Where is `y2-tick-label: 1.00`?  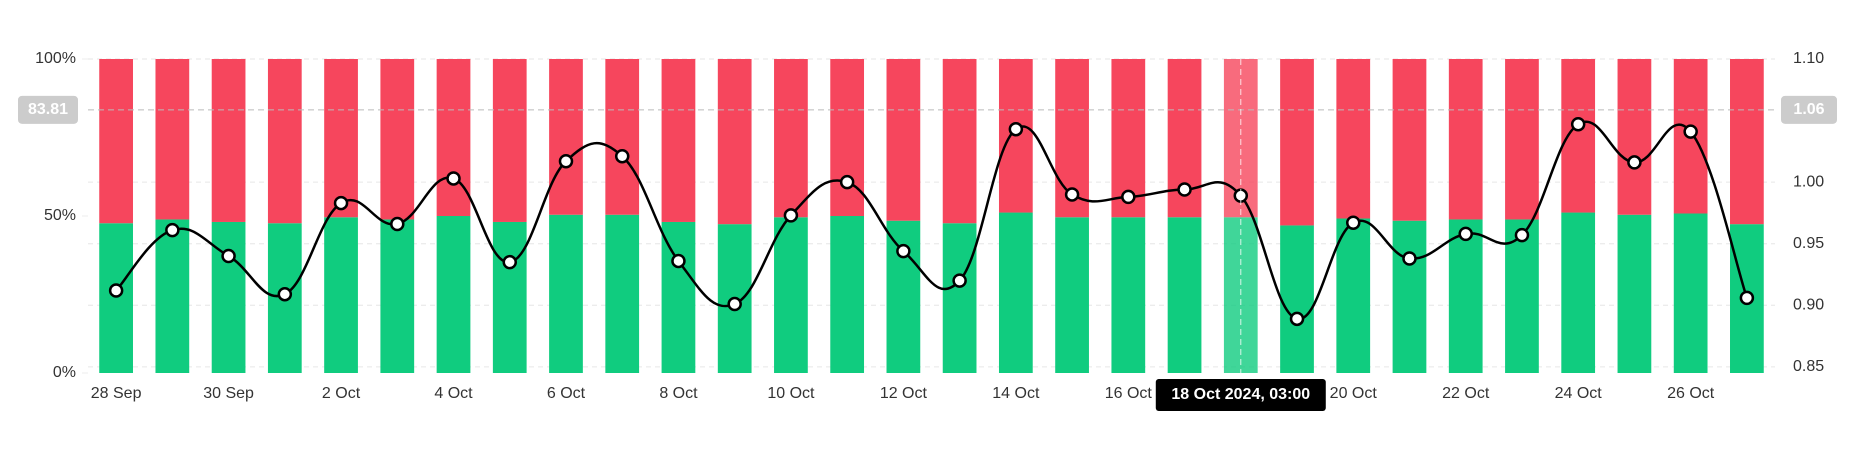
y2-tick-label: 1.00 is located at coordinates (1808, 181).